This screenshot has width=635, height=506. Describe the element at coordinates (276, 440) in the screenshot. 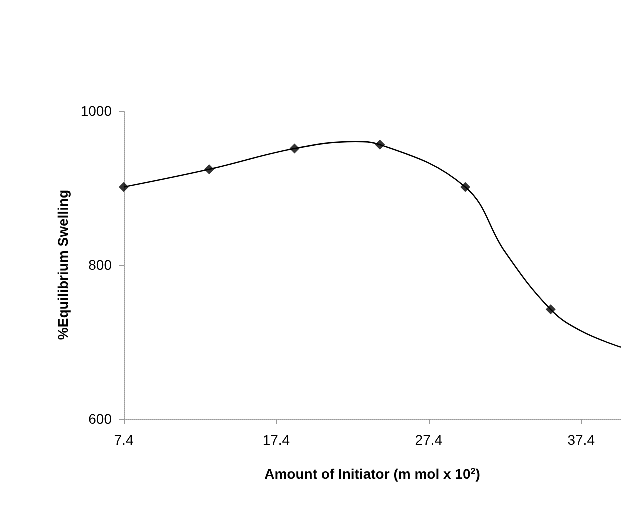

I see `x-tick-label: 17.4` at that location.